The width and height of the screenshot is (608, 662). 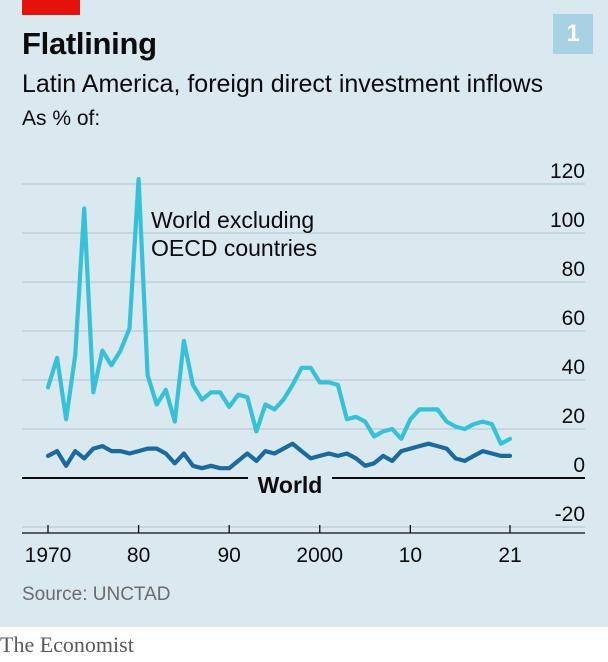 What do you see at coordinates (279, 456) in the screenshot?
I see `series-line-world` at bounding box center [279, 456].